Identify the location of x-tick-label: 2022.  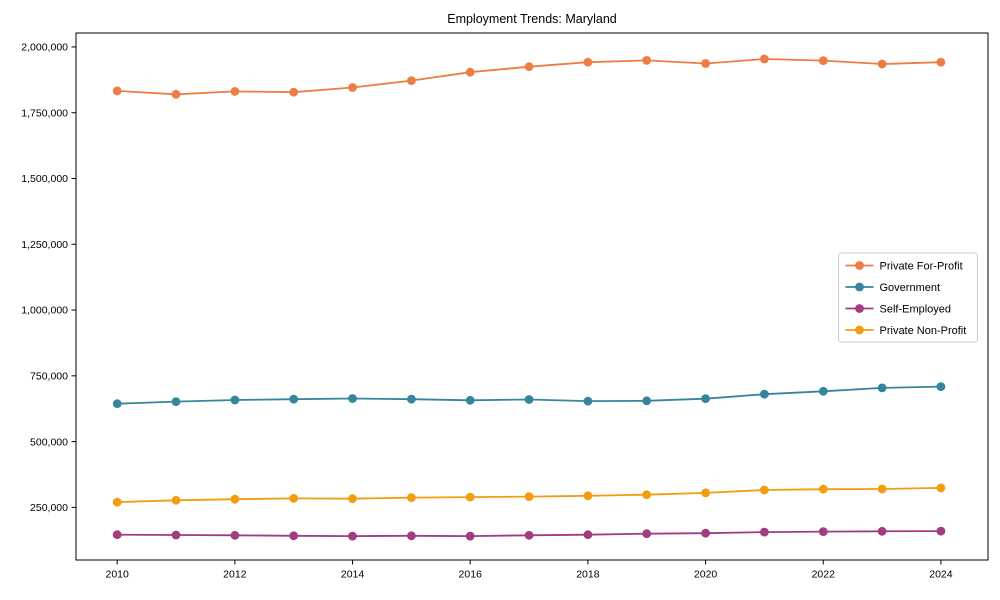
(824, 575).